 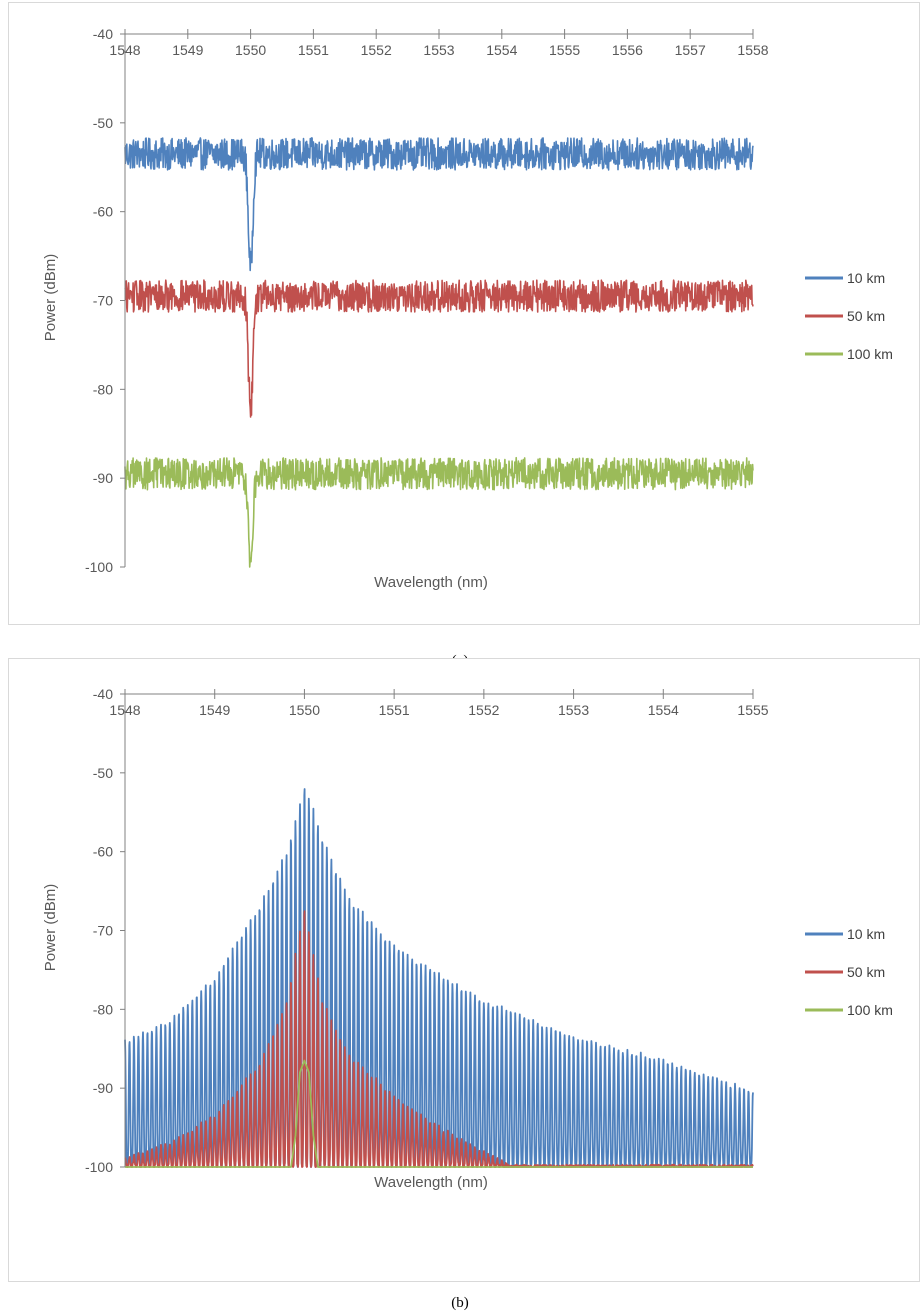 What do you see at coordinates (752, 50) in the screenshot?
I see `x-tick-label: 1558` at bounding box center [752, 50].